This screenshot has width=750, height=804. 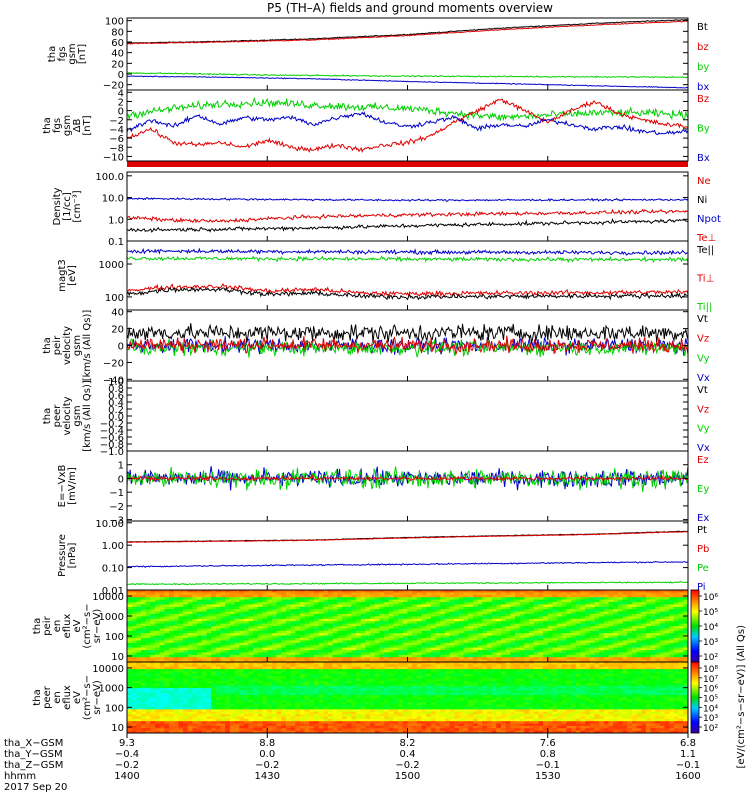 What do you see at coordinates (703, 518) in the screenshot?
I see `legend-ex: Ex` at bounding box center [703, 518].